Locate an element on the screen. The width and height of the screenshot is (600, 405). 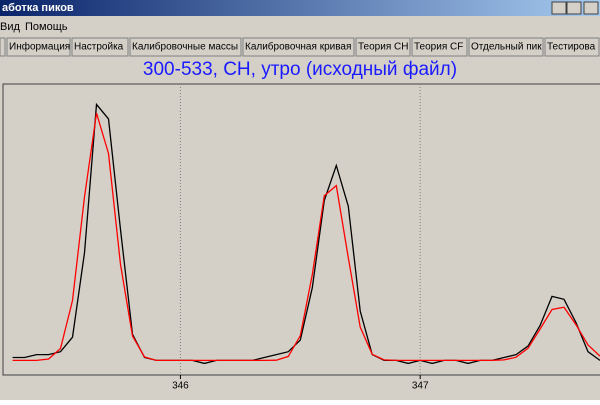
tab-label: Теория CH is located at coordinates (383, 47).